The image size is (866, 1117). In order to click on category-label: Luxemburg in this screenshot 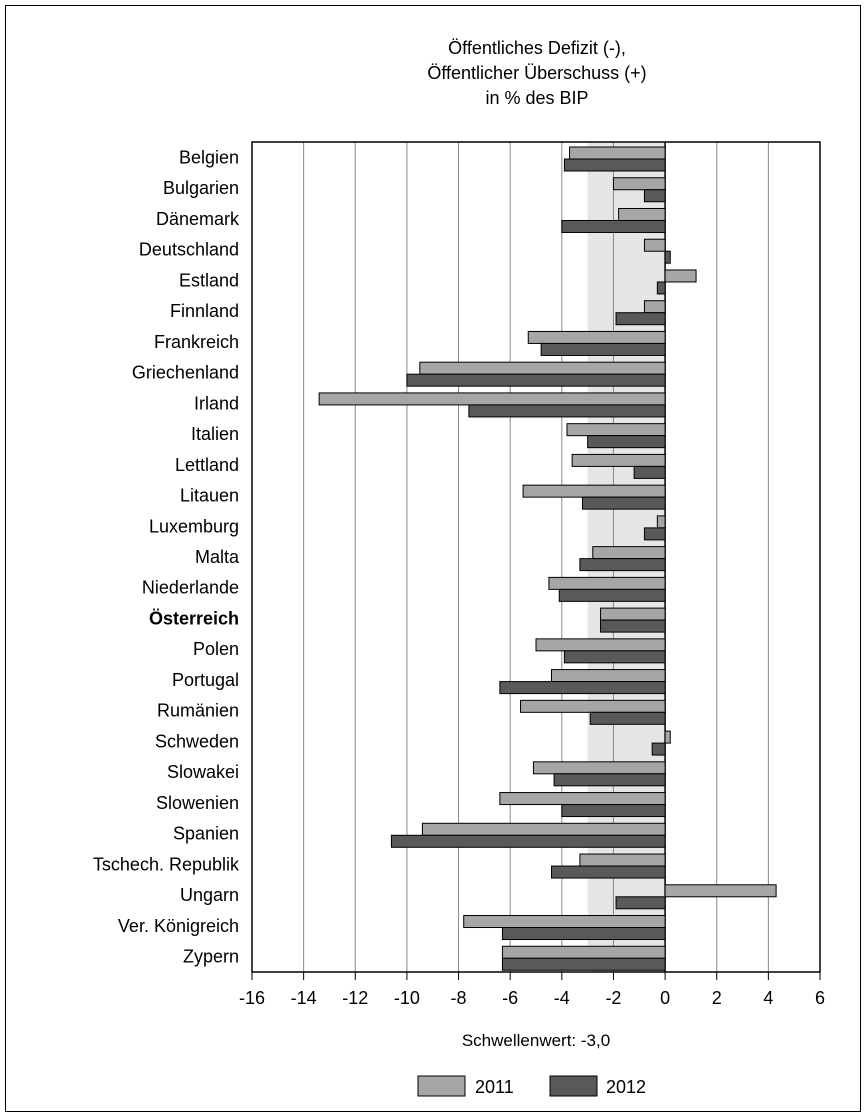, I will do `click(194, 526)`.